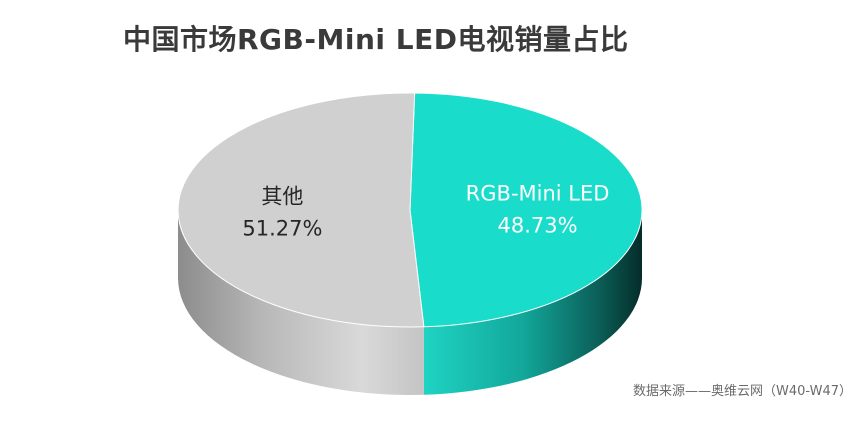 Image resolution: width=866 pixels, height=421 pixels. Describe the element at coordinates (376, 39) in the screenshot. I see `chart-title: 中国市场RGB-Mini LED电视销量占比` at that location.